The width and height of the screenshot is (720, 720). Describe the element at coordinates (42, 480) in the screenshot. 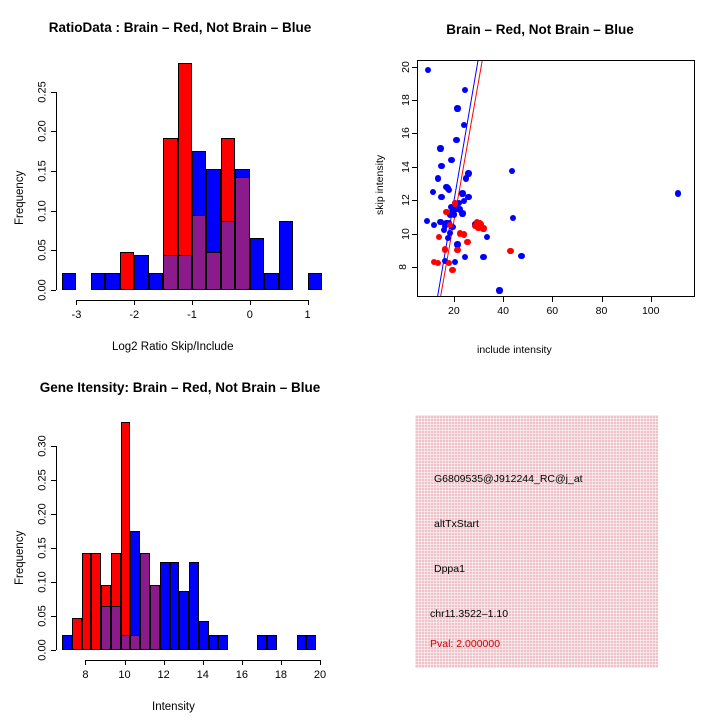

I see `y-axis-tick-label: 0.25` at that location.